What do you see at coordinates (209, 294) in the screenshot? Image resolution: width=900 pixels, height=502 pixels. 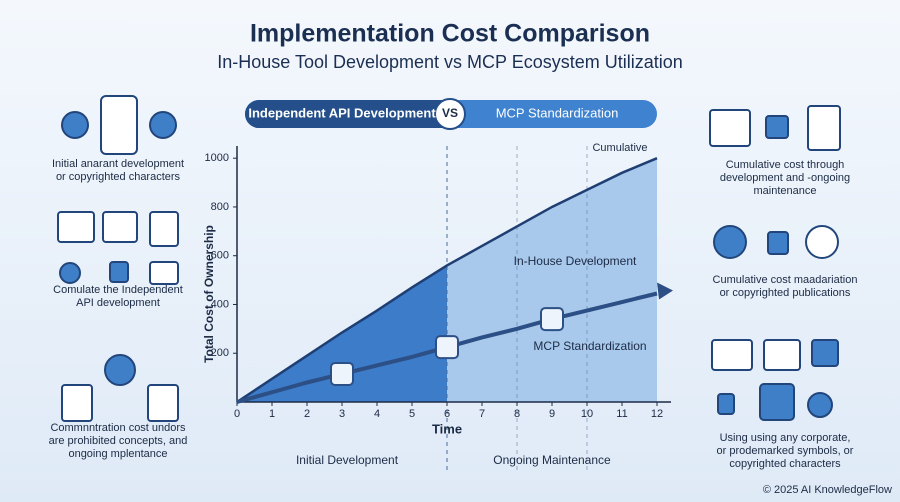 I see `y-axis-label: Total Cost of Ownership` at bounding box center [209, 294].